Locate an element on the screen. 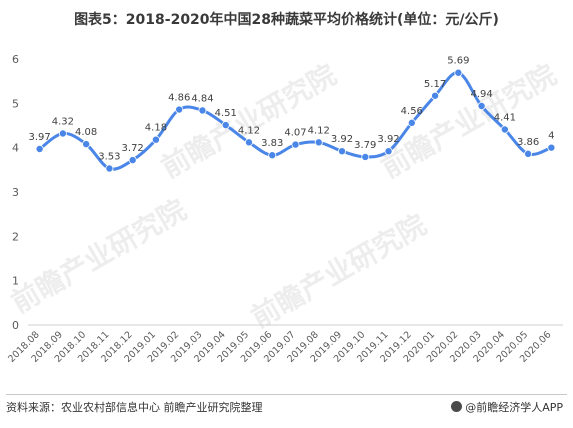  data-label: 4.07 is located at coordinates (295, 133).